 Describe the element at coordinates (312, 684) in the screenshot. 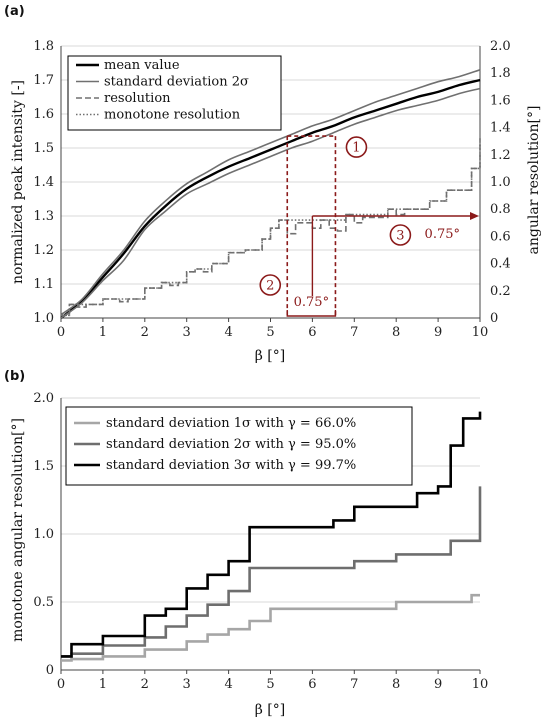

I see `panel-b-xtick: 6` at that location.